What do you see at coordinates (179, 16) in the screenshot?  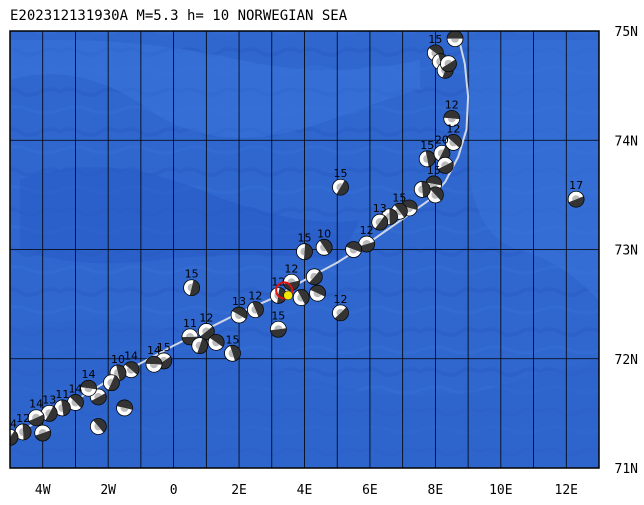 I see `map-title: E202312131930A M=5.3 h= 10 NORWEGIAN SEA` at bounding box center [179, 16].